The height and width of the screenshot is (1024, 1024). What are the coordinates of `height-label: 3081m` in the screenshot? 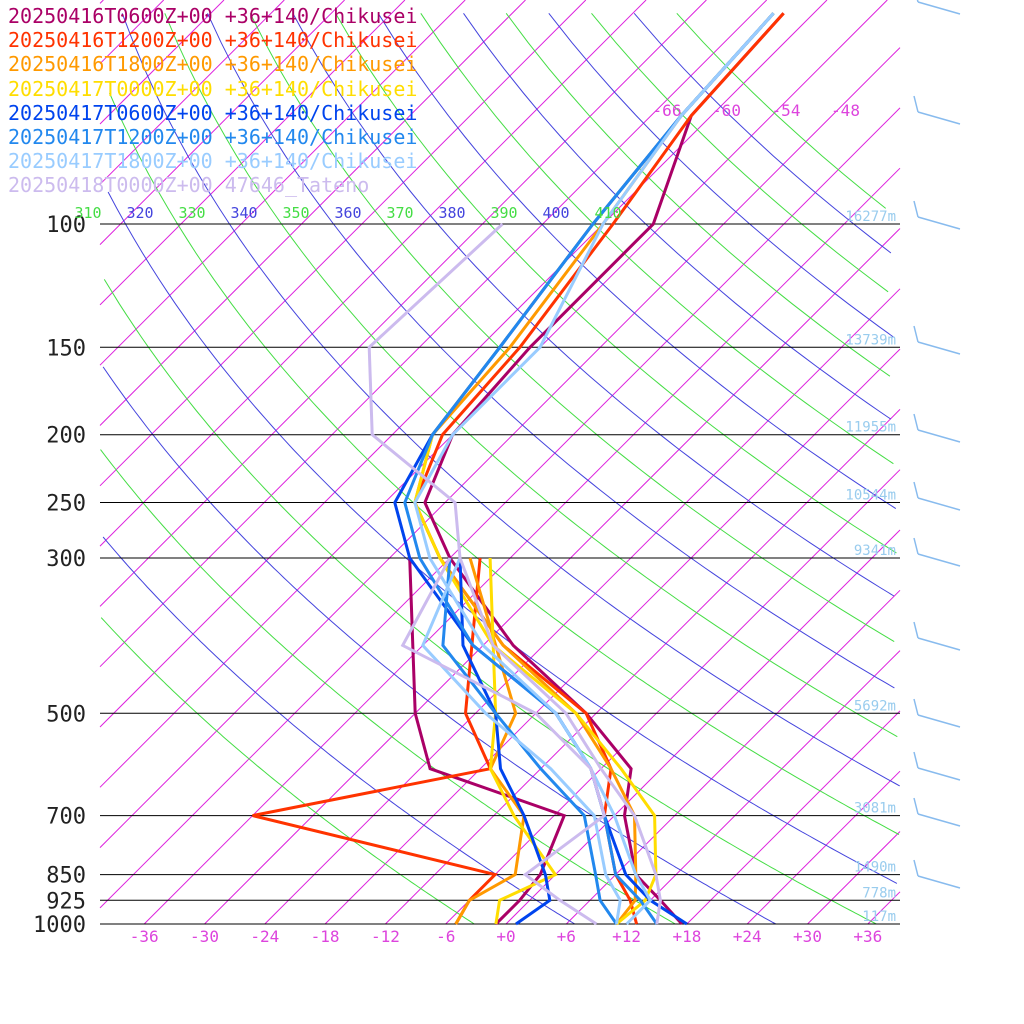 It's located at (875, 809).